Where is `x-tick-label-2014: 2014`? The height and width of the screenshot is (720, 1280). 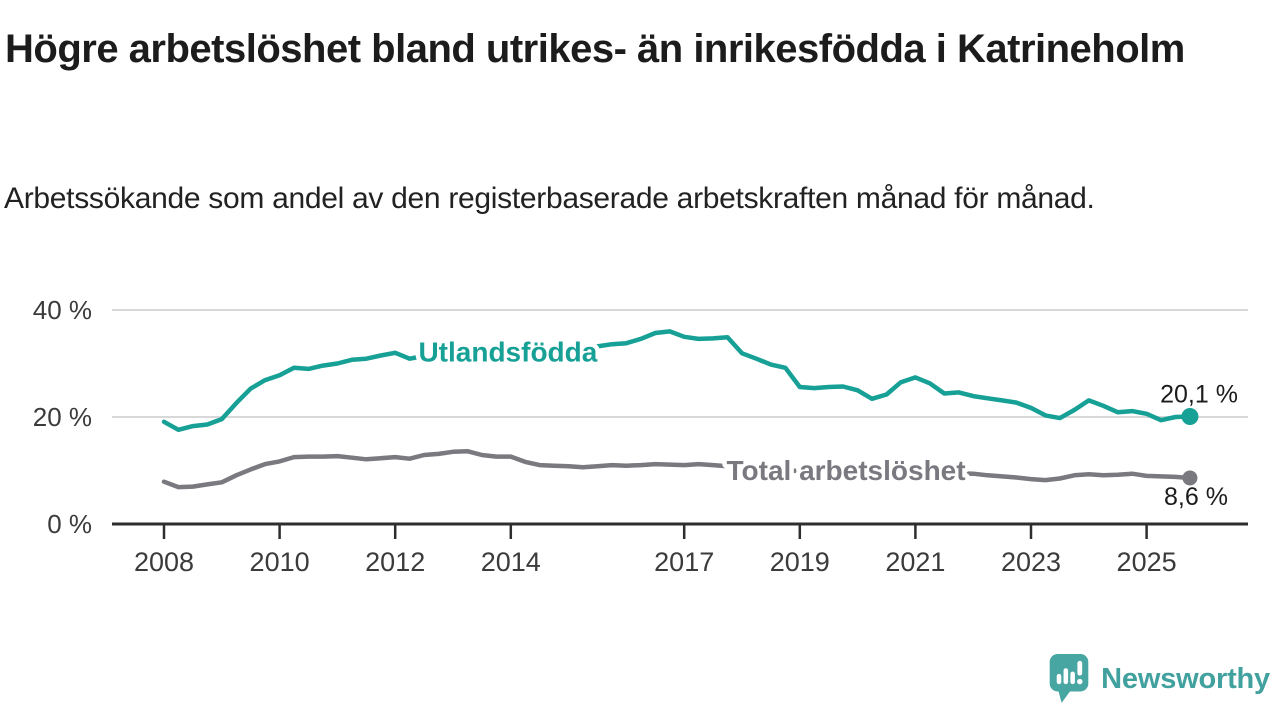
x-tick-label-2014: 2014 is located at coordinates (511, 562).